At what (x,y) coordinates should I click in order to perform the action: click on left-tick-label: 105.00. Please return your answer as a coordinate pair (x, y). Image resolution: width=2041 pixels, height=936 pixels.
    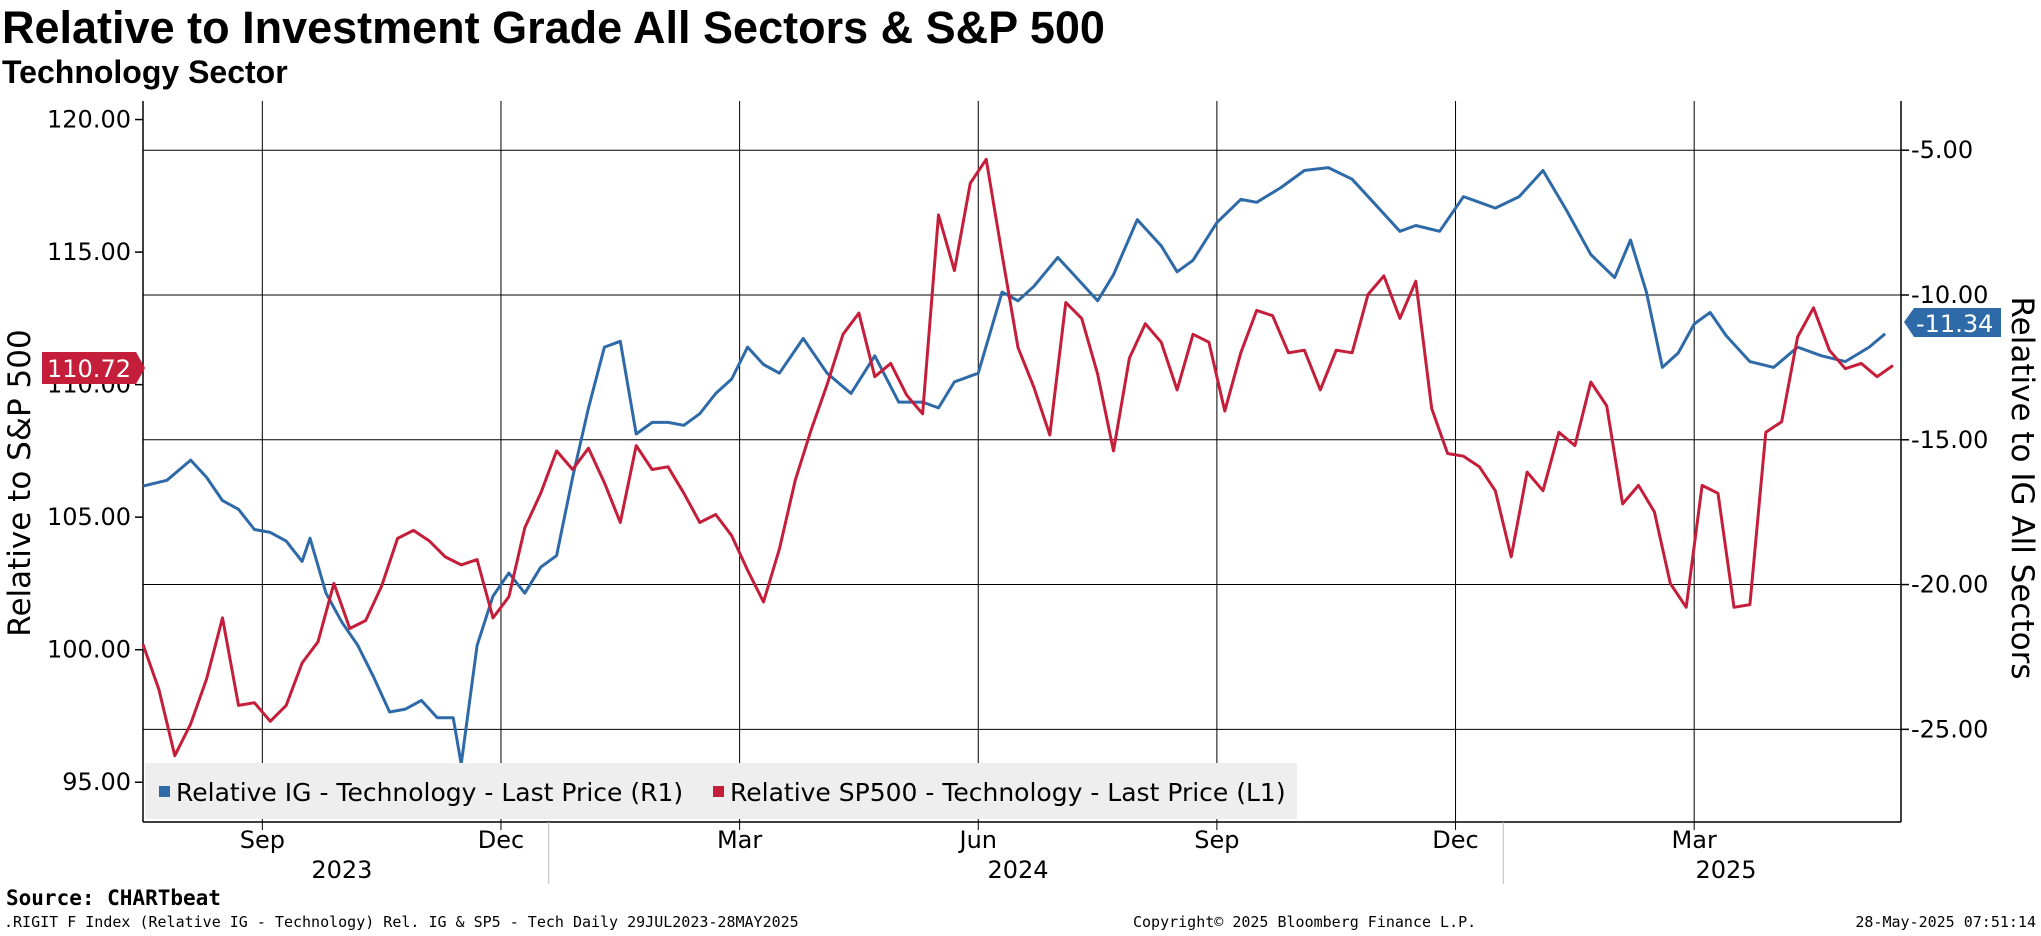
    Looking at the image, I should click on (89, 517).